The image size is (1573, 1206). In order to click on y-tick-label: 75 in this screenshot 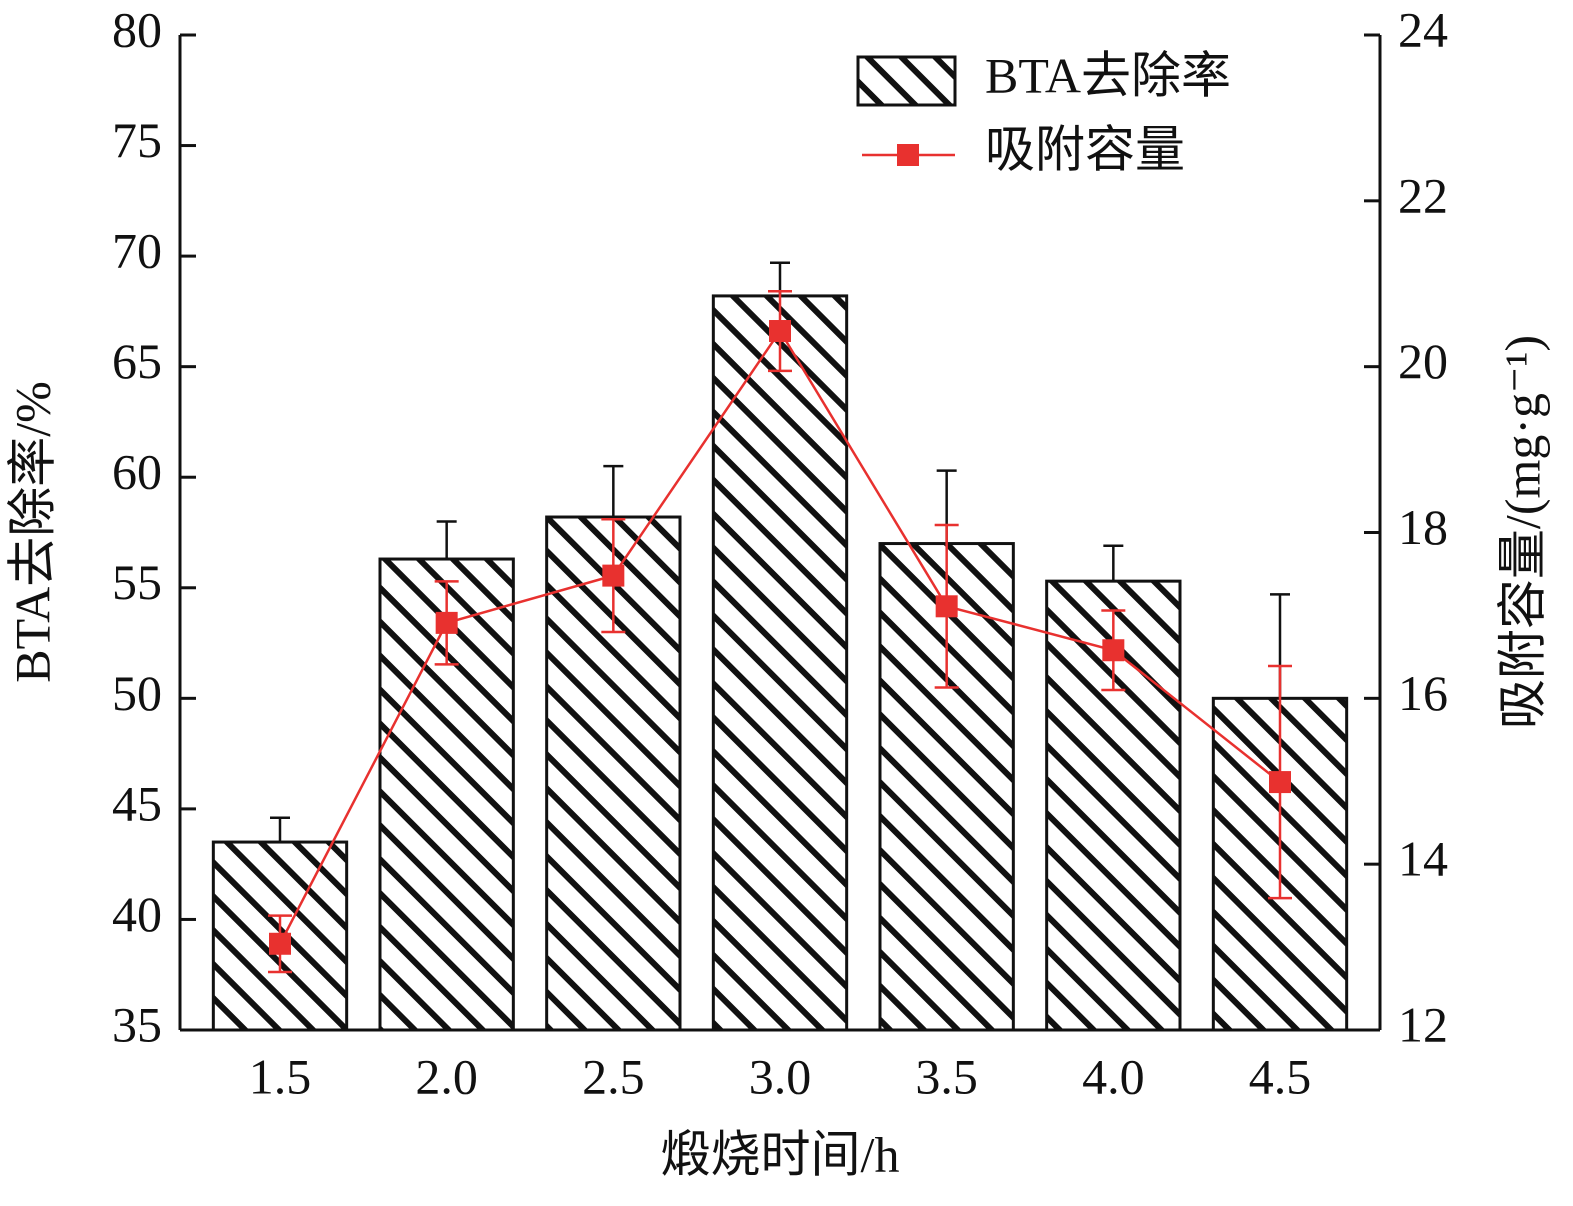, I will do `click(137, 140)`.